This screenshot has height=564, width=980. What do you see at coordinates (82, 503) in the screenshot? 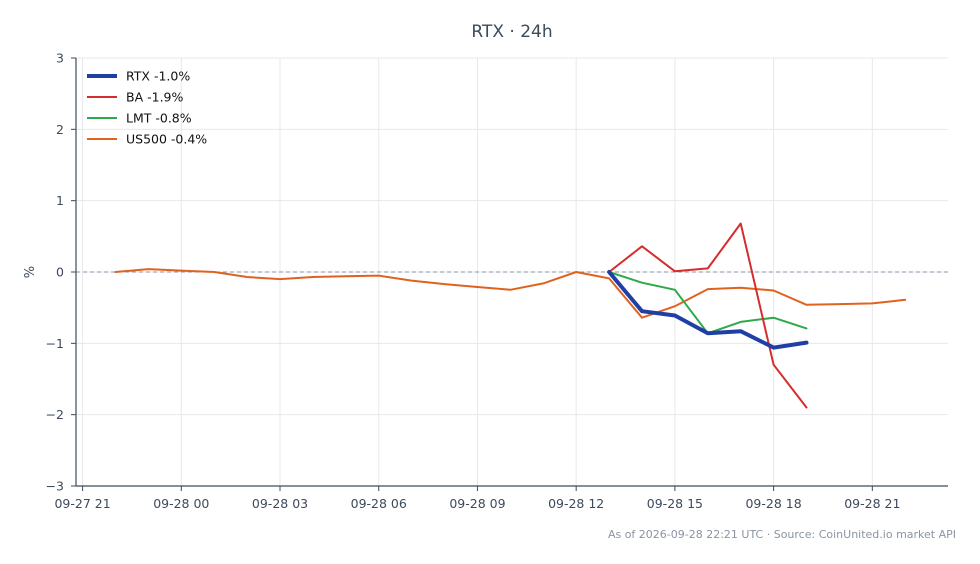
I see `x-tick-label: 09-27 21` at bounding box center [82, 503].